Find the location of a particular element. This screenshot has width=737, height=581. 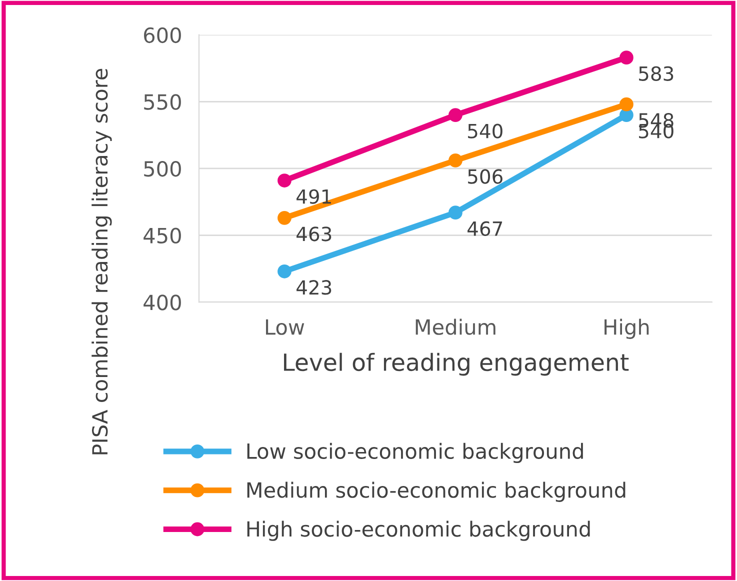

legend-label: Medium socio-economic background is located at coordinates (436, 492).